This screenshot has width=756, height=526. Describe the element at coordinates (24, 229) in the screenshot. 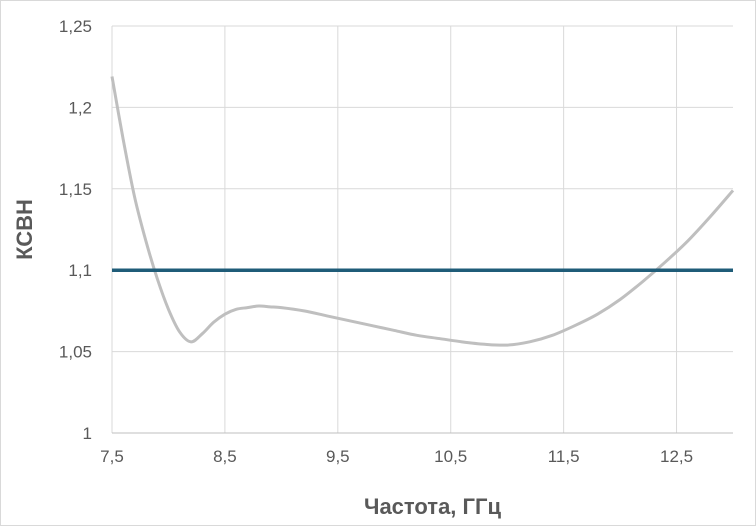

I see `y-axis-title: КСВН` at that location.